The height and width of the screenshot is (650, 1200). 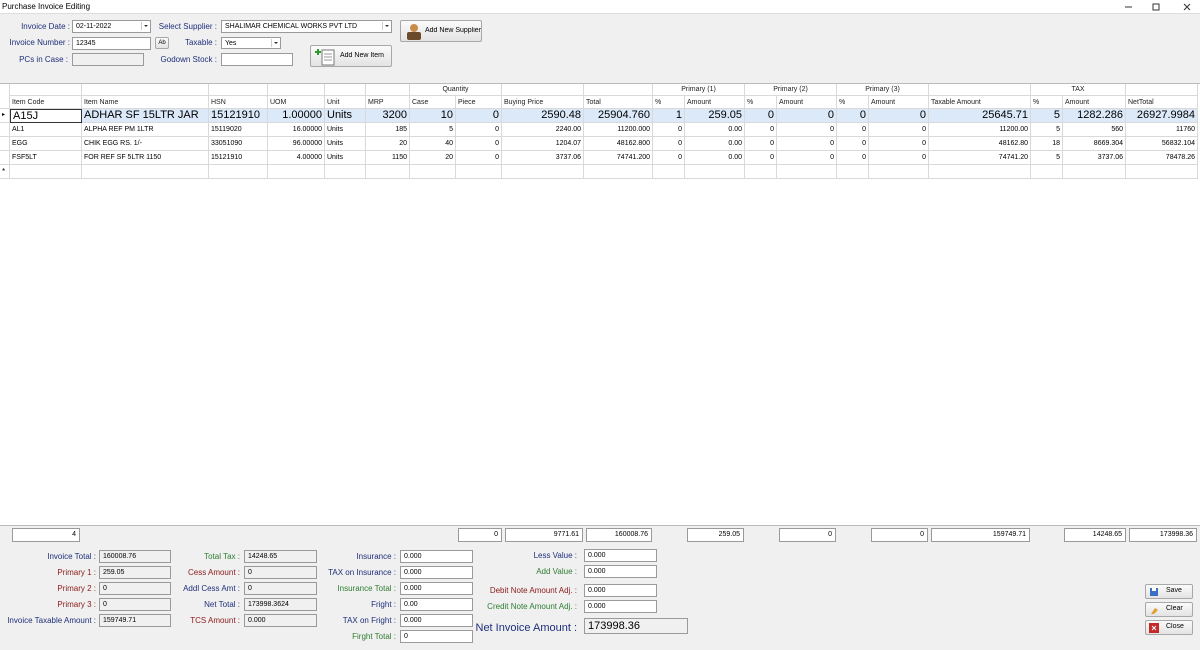 What do you see at coordinates (145, 116) in the screenshot?
I see `selected-cell: ADHAR SF 15LTR JAR` at bounding box center [145, 116].